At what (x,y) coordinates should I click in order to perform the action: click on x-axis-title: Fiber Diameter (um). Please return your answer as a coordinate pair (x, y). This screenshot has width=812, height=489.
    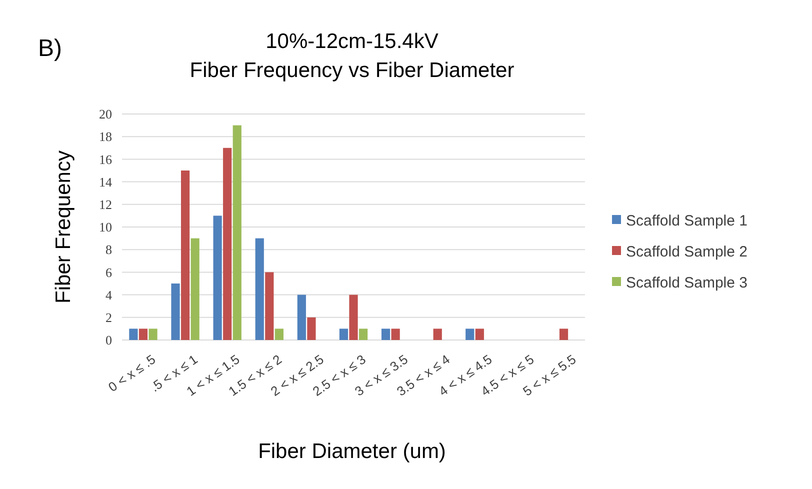
    Looking at the image, I should click on (352, 451).